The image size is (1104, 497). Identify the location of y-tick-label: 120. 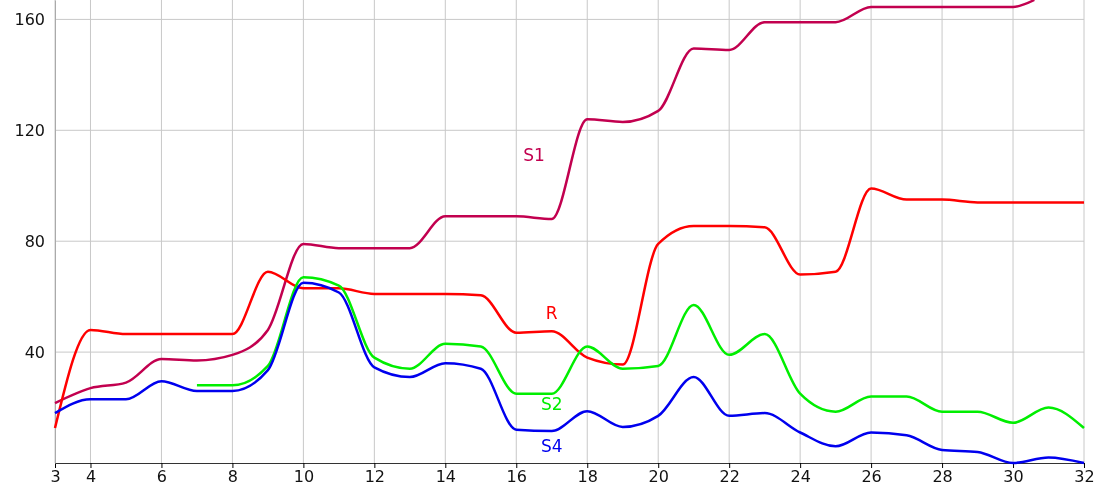
(29, 130).